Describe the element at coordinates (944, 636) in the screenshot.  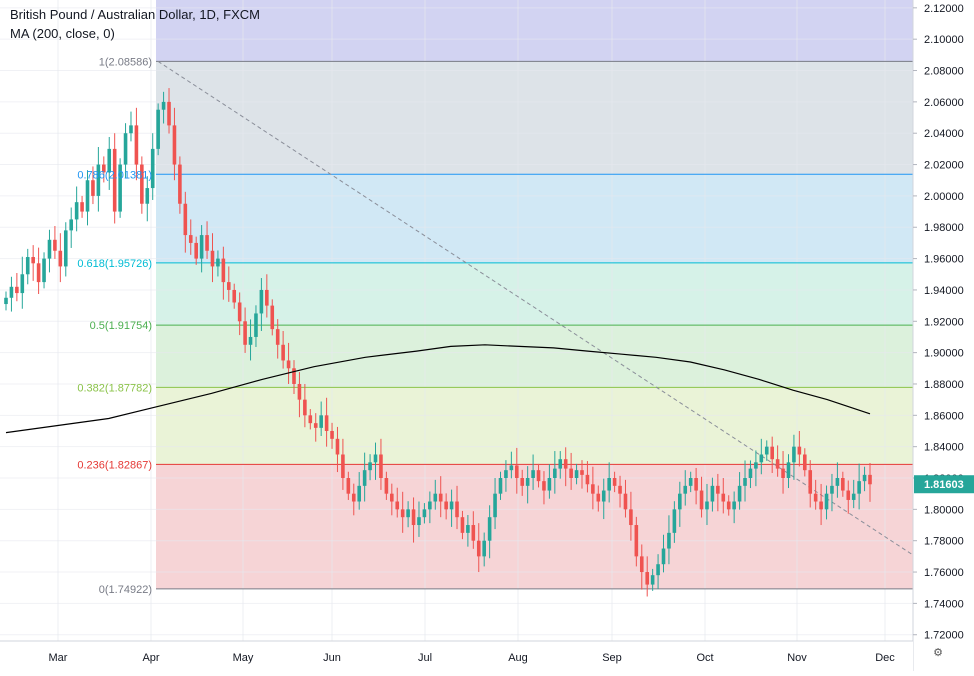
I see `price-tick-label: 1.72000` at that location.